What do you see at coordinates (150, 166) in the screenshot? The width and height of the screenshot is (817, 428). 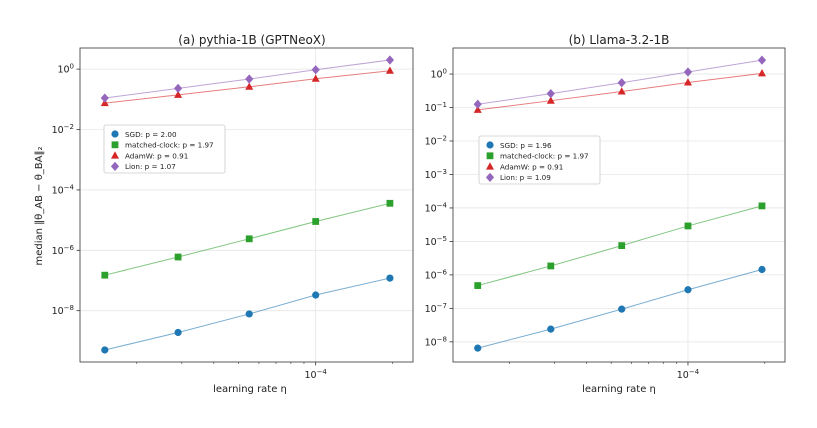 I see `panel-a-legend-lion-label: Lion: p = 1.07` at bounding box center [150, 166].